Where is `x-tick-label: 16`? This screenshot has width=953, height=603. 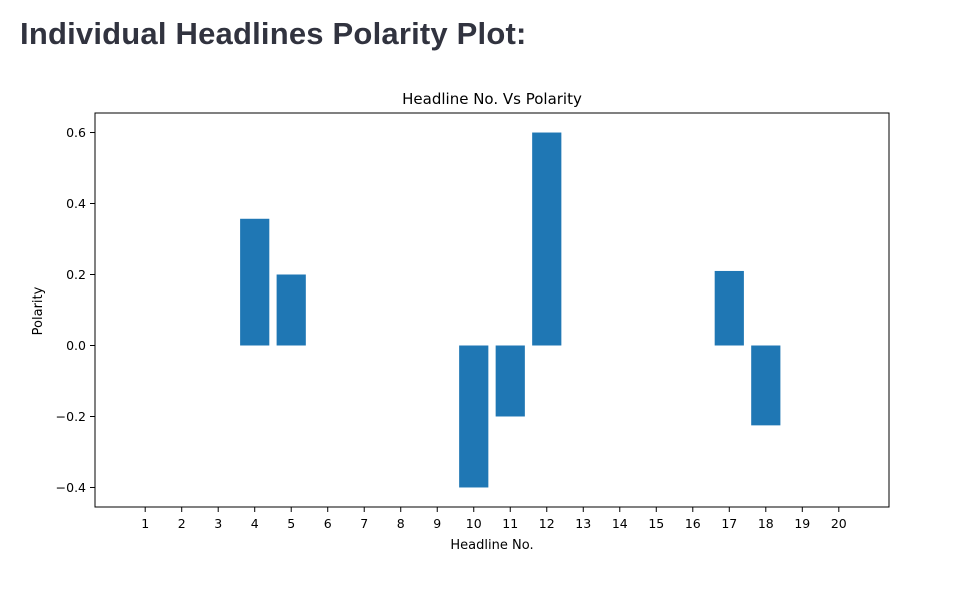 x-tick-label: 16 is located at coordinates (693, 523).